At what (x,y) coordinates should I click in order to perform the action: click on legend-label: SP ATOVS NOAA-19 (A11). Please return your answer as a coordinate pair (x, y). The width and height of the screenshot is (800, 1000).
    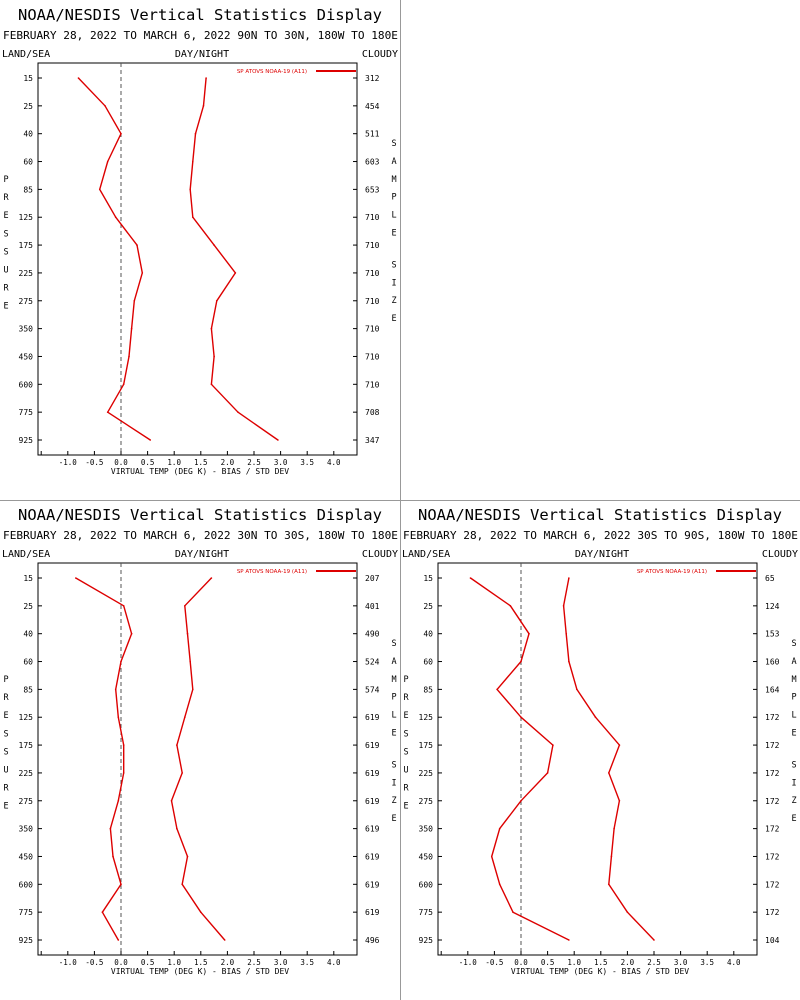
    Looking at the image, I should click on (272, 572).